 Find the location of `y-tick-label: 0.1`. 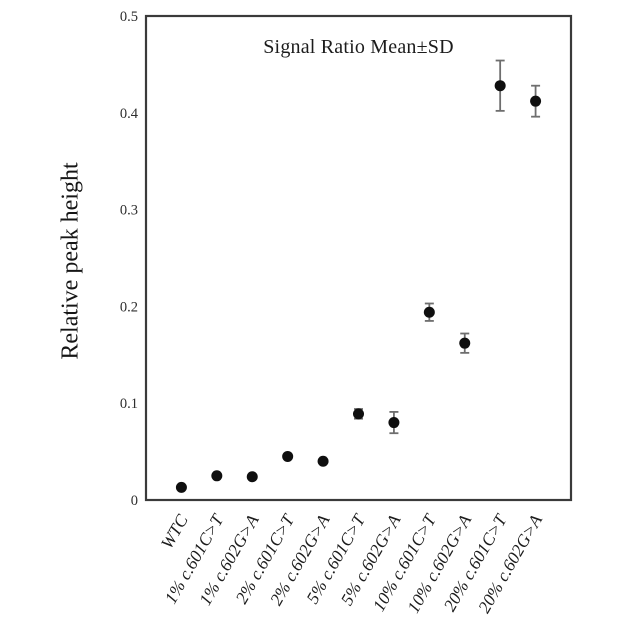

y-tick-label: 0.1 is located at coordinates (129, 404).